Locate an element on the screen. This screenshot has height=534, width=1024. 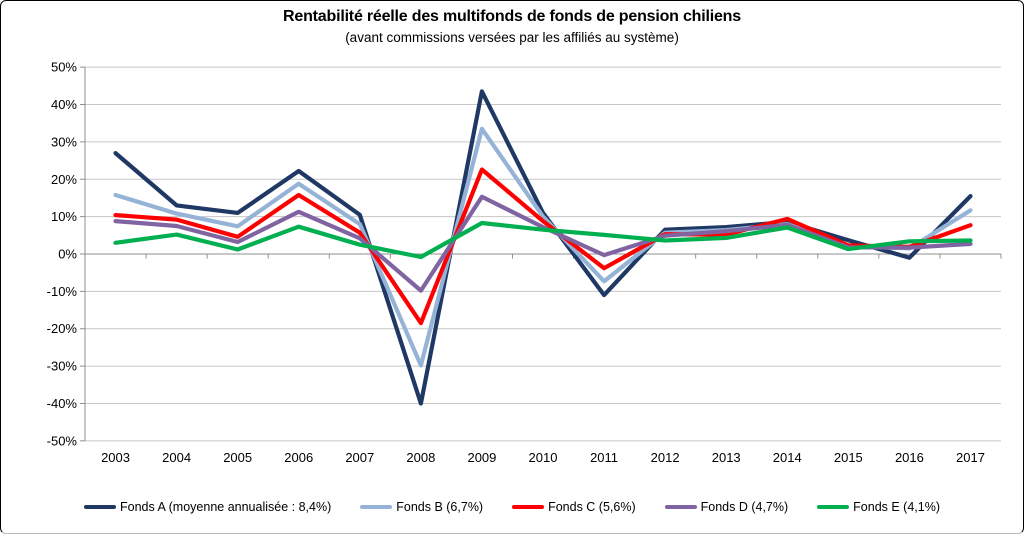
y-axis-label: -50% is located at coordinates (62, 440).